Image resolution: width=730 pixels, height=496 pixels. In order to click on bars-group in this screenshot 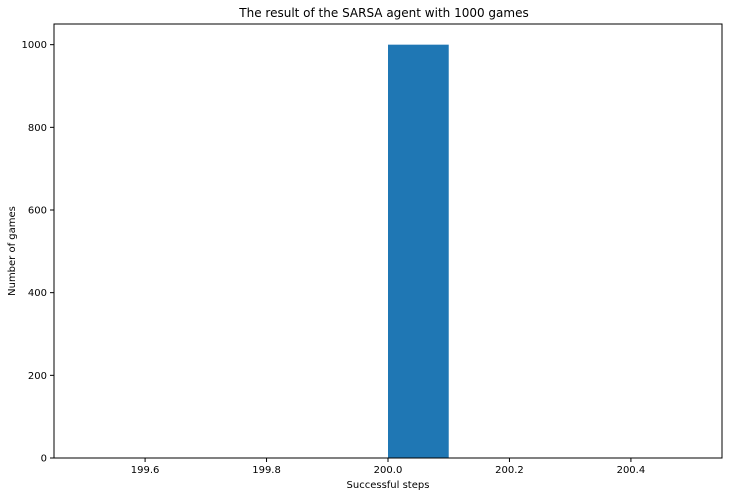, I will do `click(418, 251)`.